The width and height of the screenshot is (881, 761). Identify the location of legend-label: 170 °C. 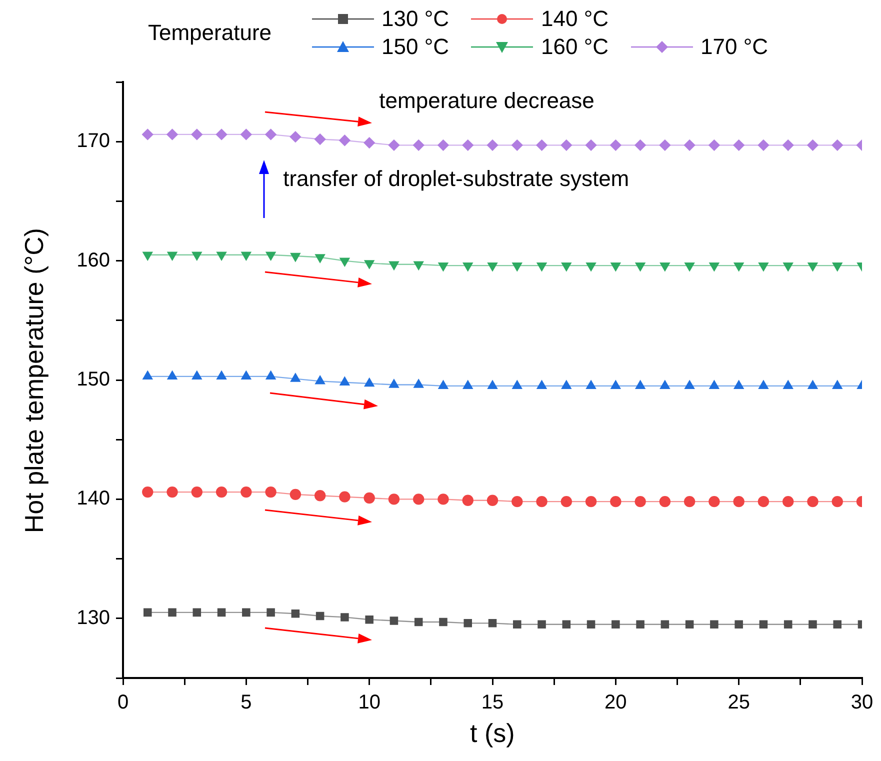
(734, 47).